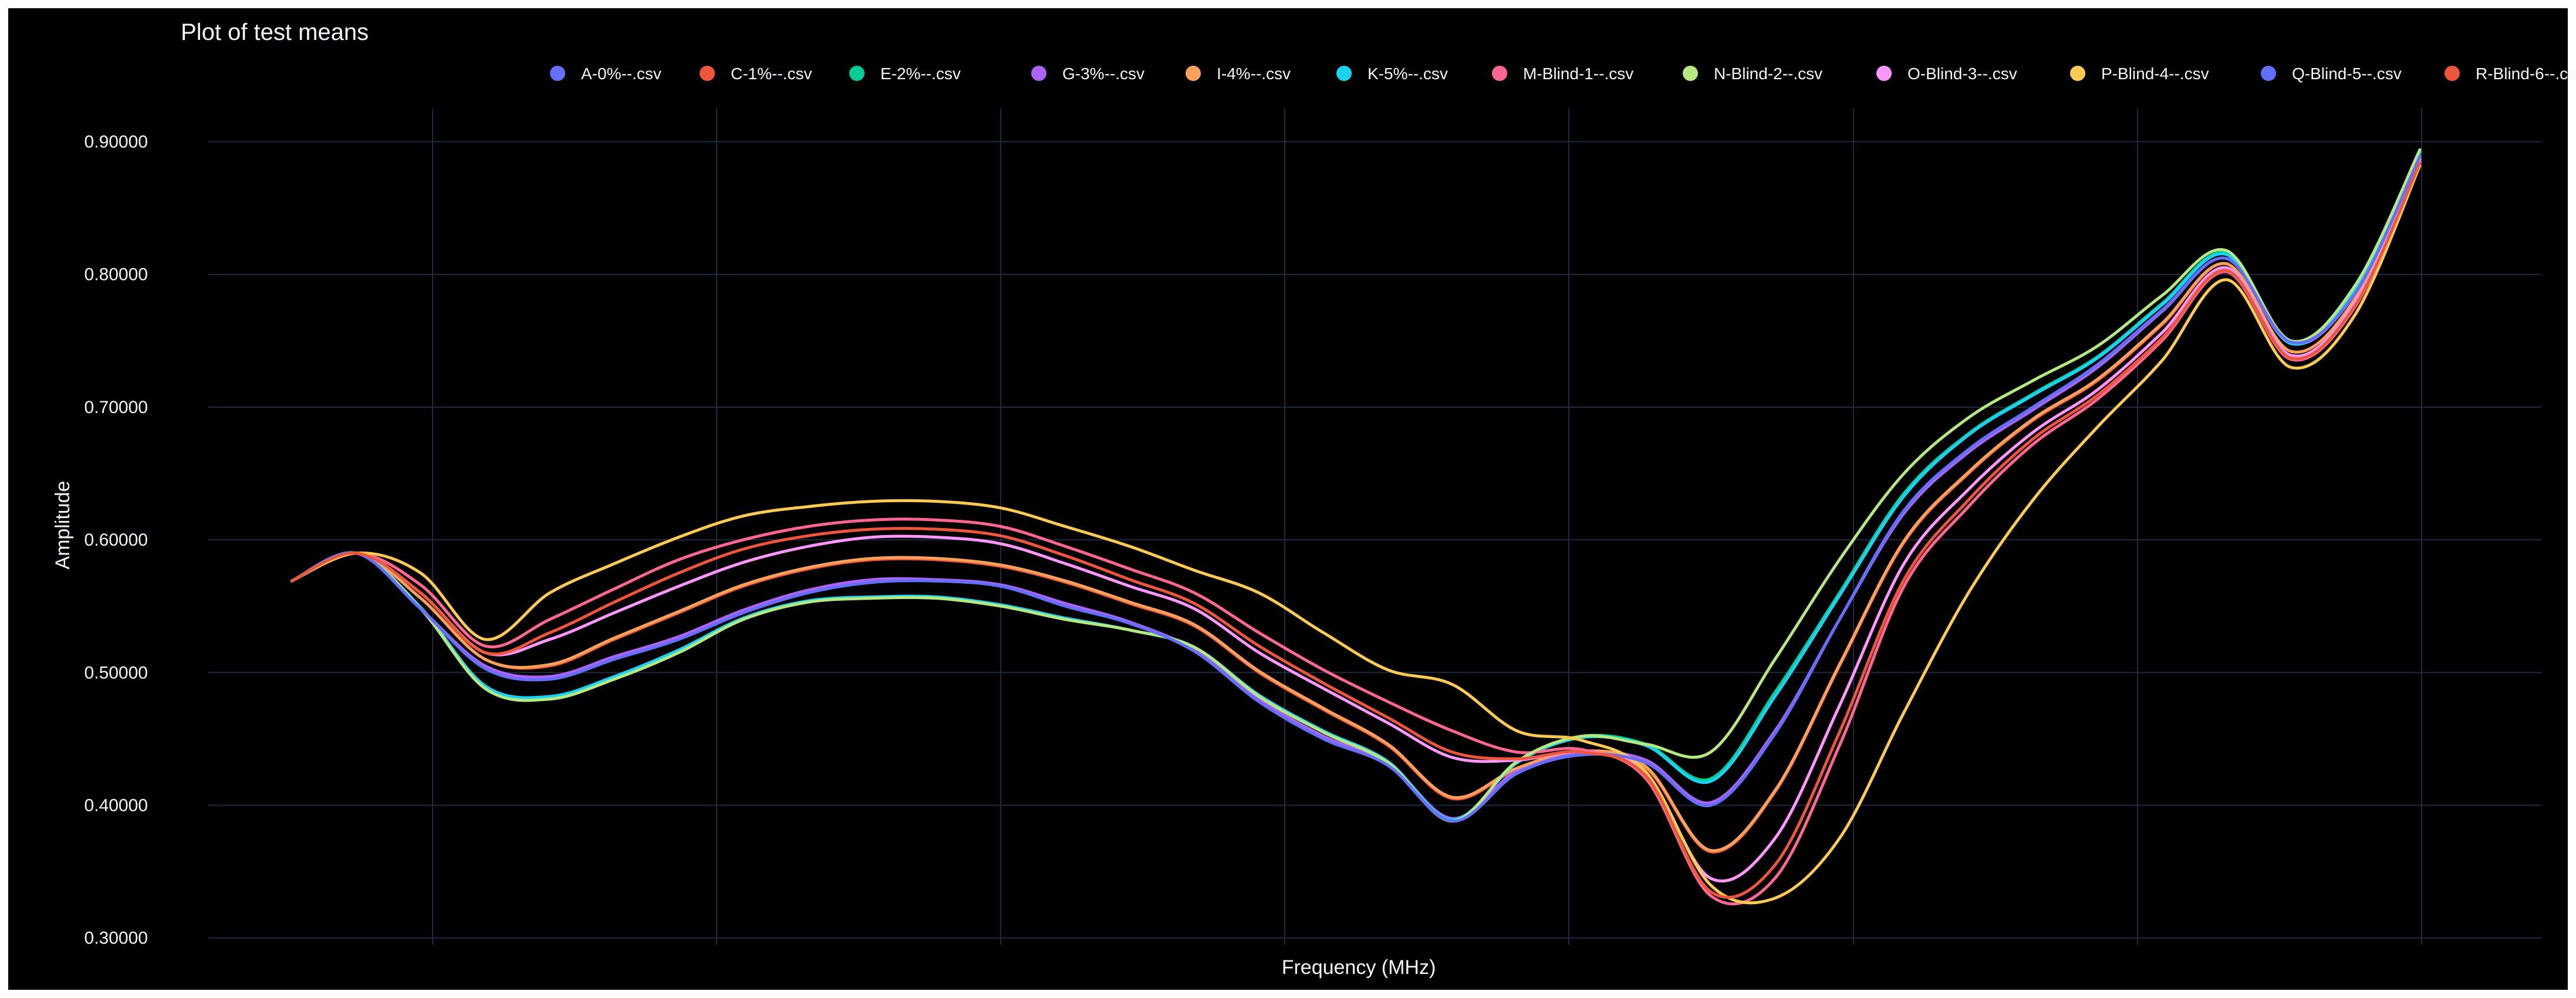 This screenshot has height=998, width=2576. I want to click on legend-item: M-Blind-1--.csv, so click(1563, 74).